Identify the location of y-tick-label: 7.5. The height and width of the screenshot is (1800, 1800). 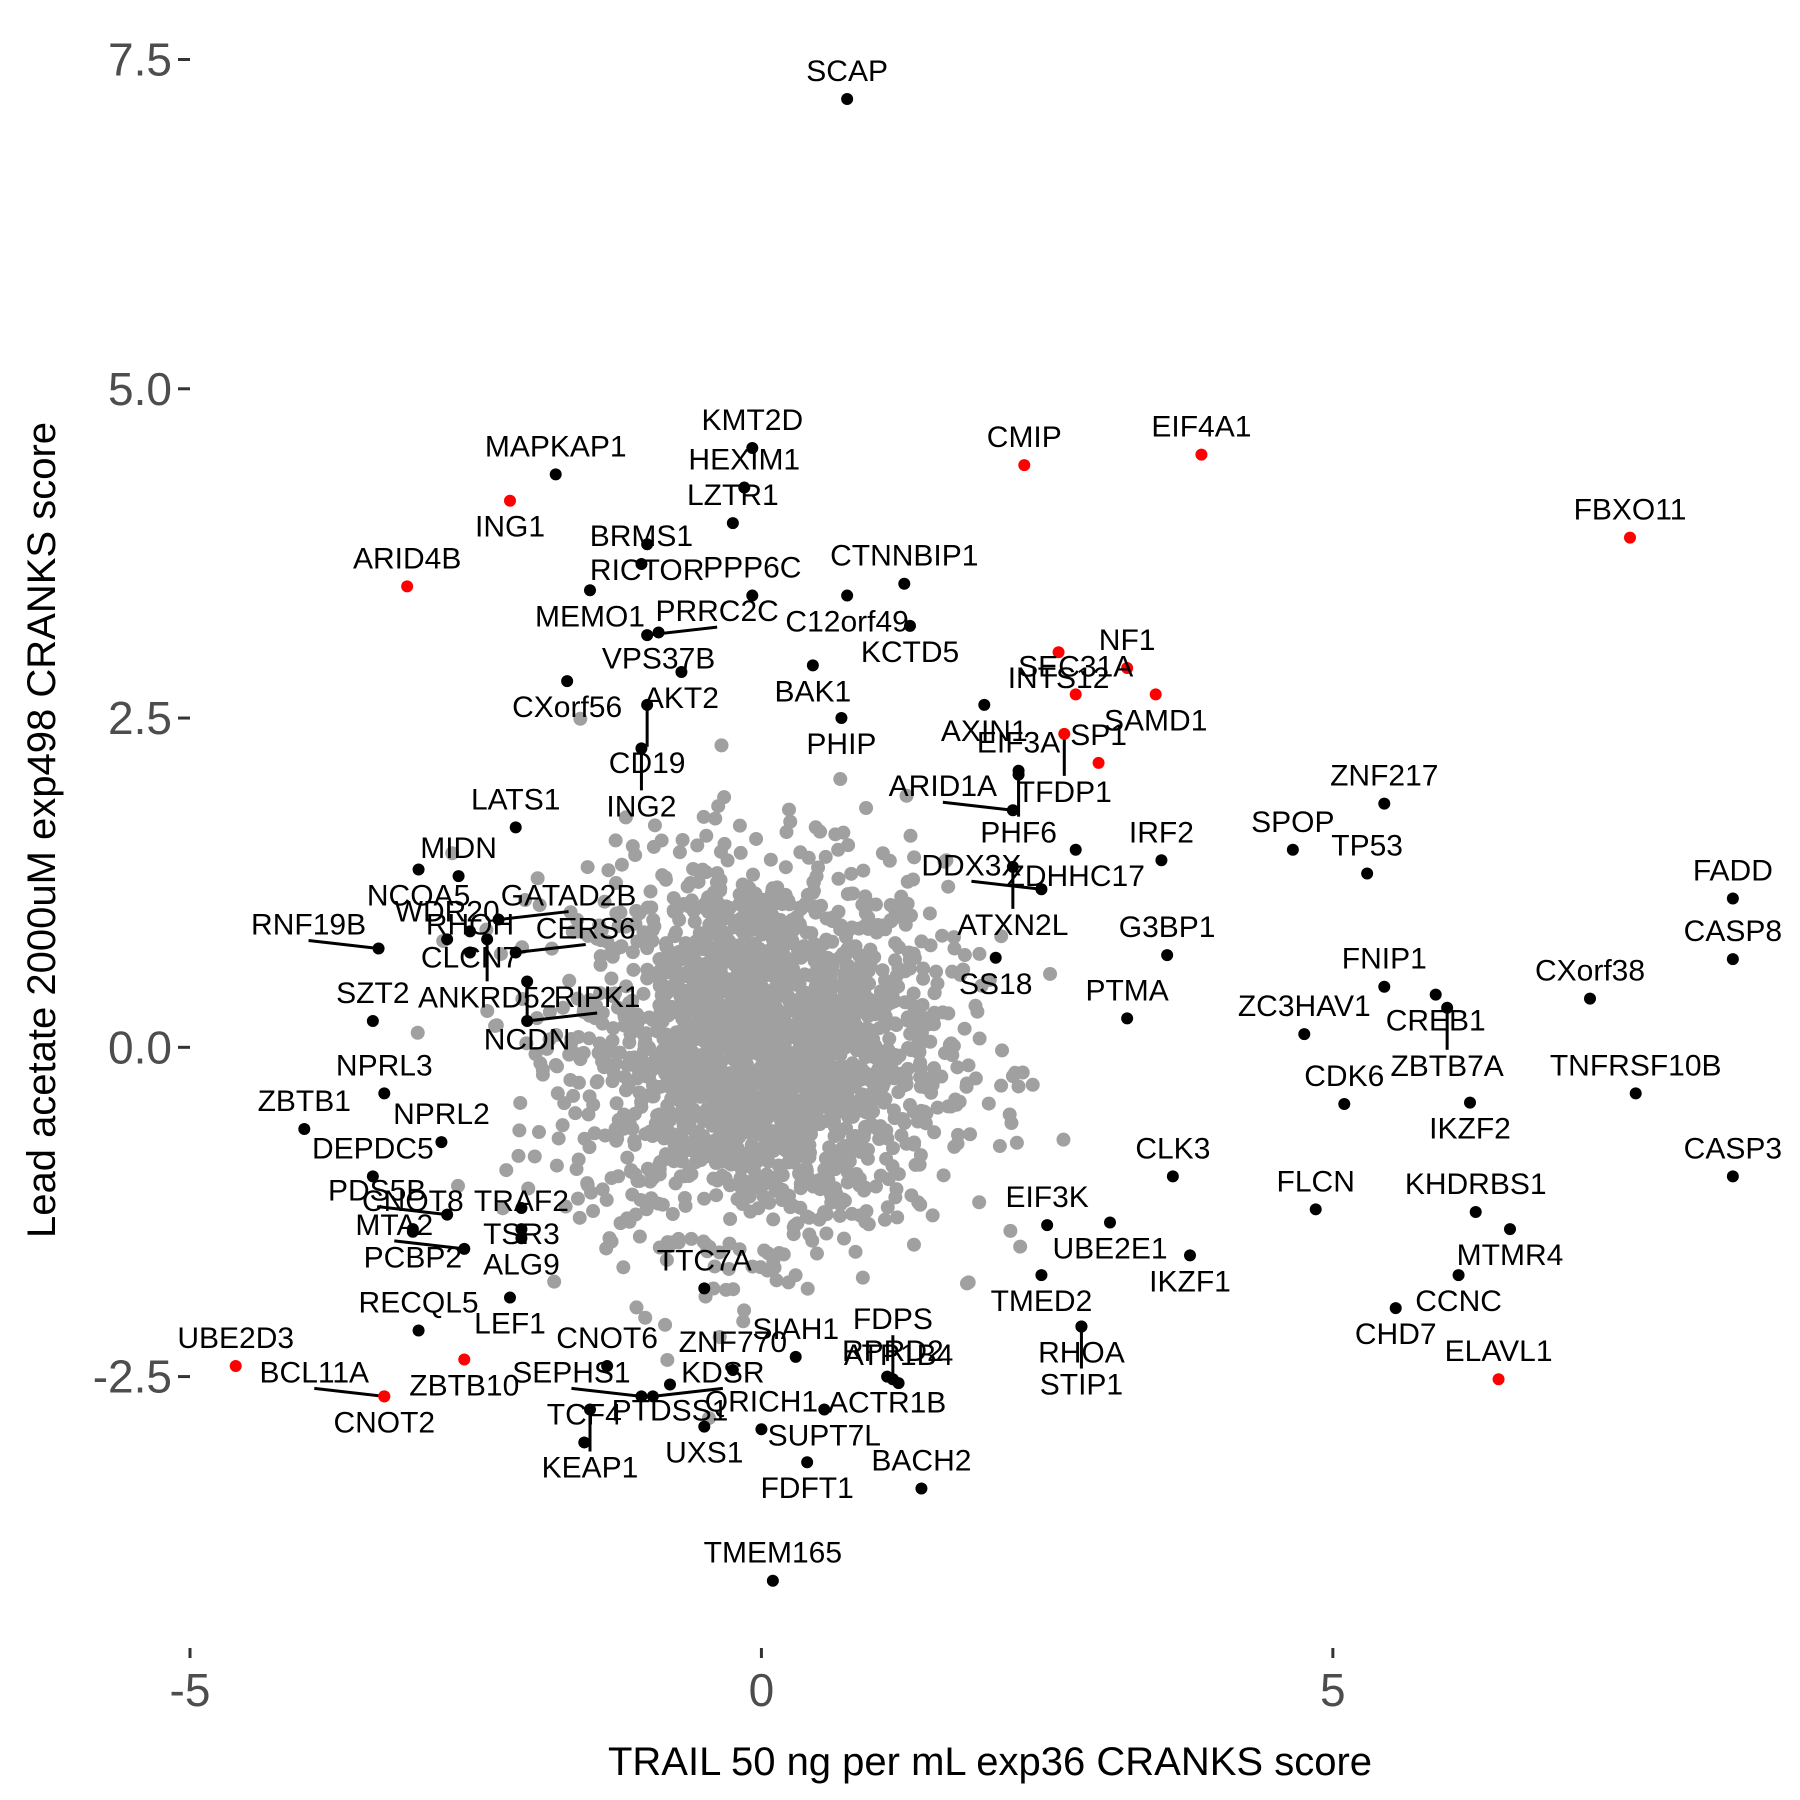
(140, 60).